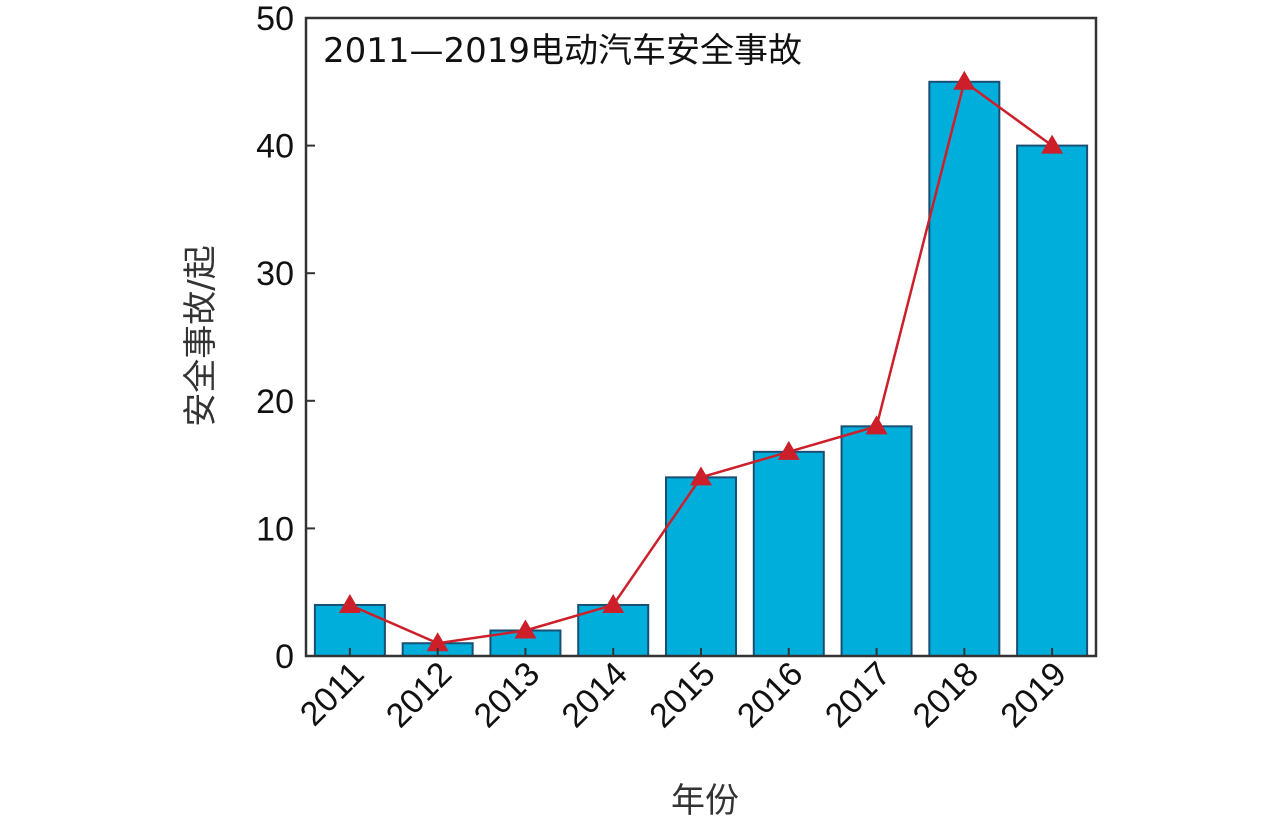 Image resolution: width=1284 pixels, height=832 pixels. I want to click on bar-2011, so click(349, 630).